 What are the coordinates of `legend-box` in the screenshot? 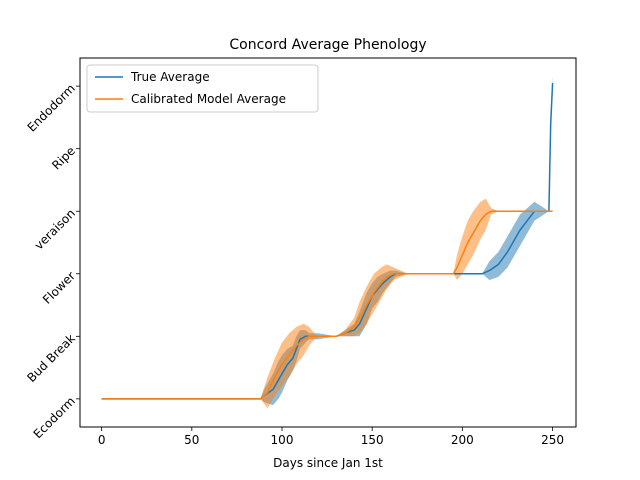 It's located at (202, 88).